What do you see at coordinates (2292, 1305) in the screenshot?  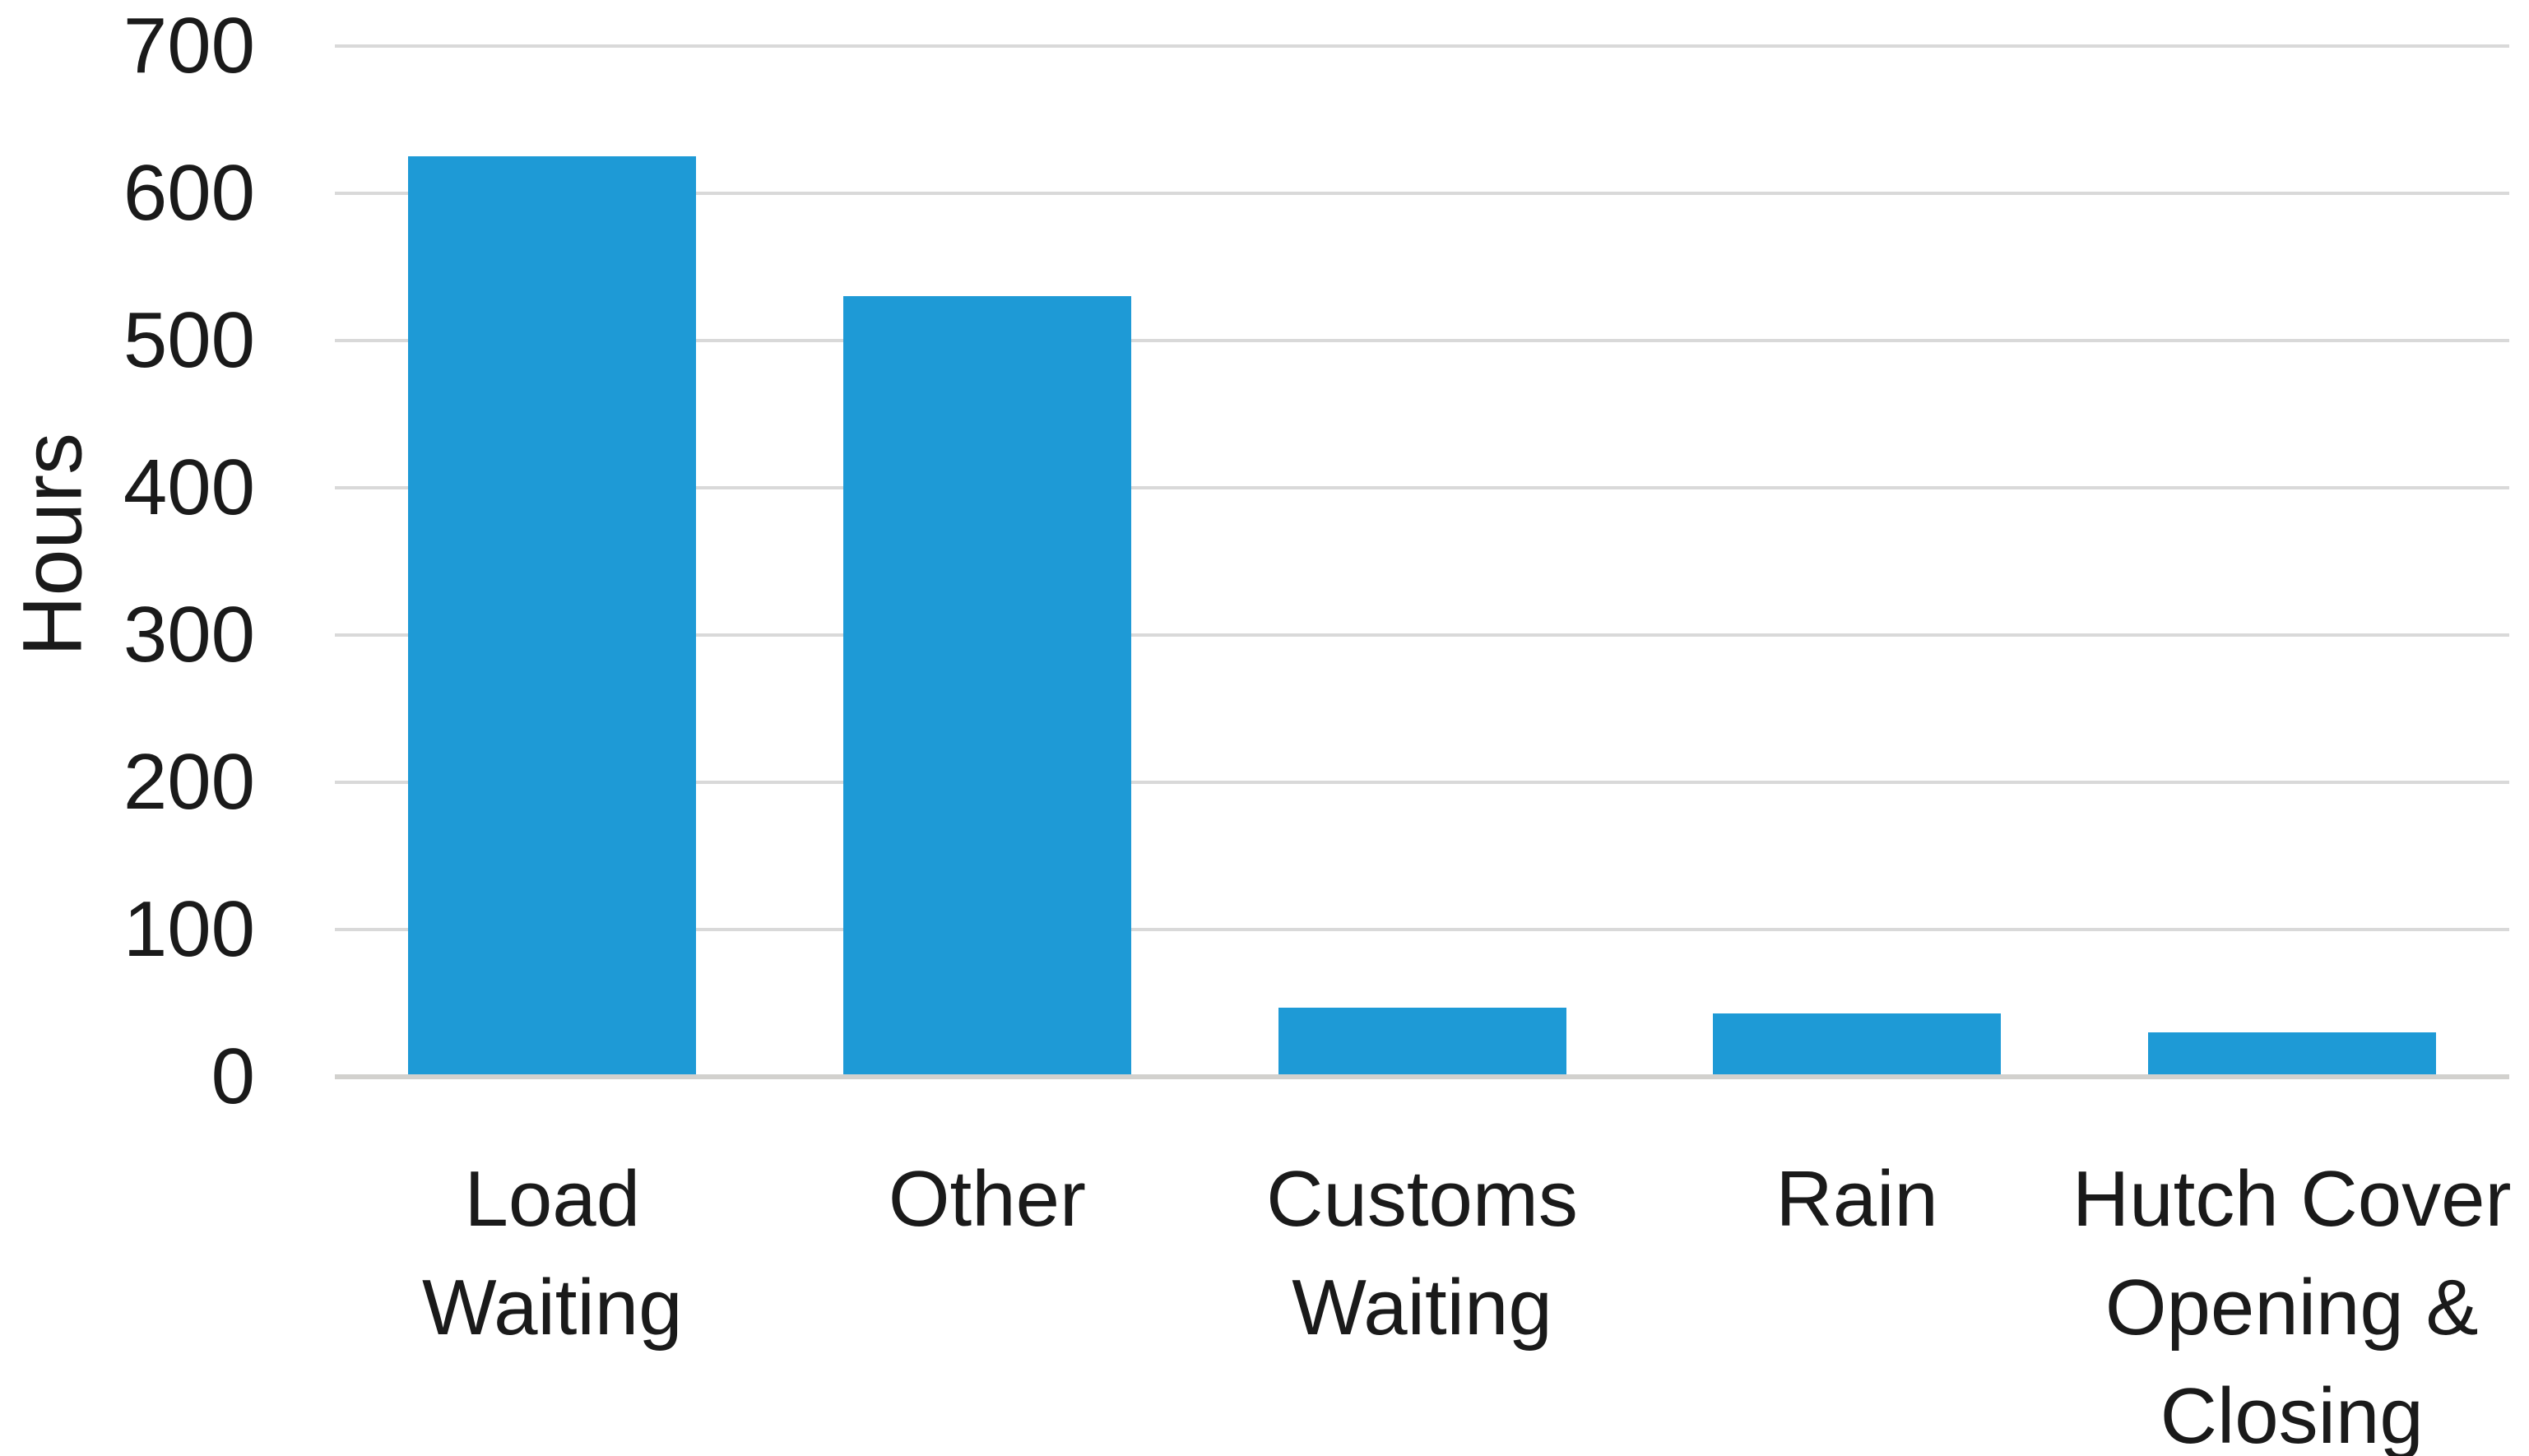 I see `x-category-label-hutch-cover-opening-closing: Hutch Cover Opening & Closing` at bounding box center [2292, 1305].